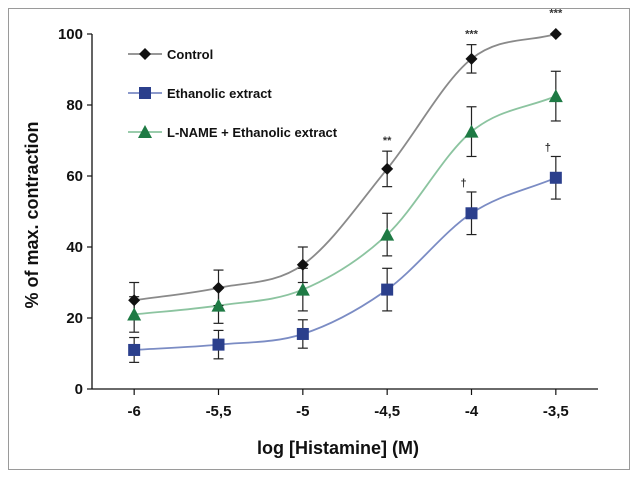 The image size is (640, 480). What do you see at coordinates (338, 448) in the screenshot?
I see `x-axis-label: log [Histamine] (M)` at bounding box center [338, 448].